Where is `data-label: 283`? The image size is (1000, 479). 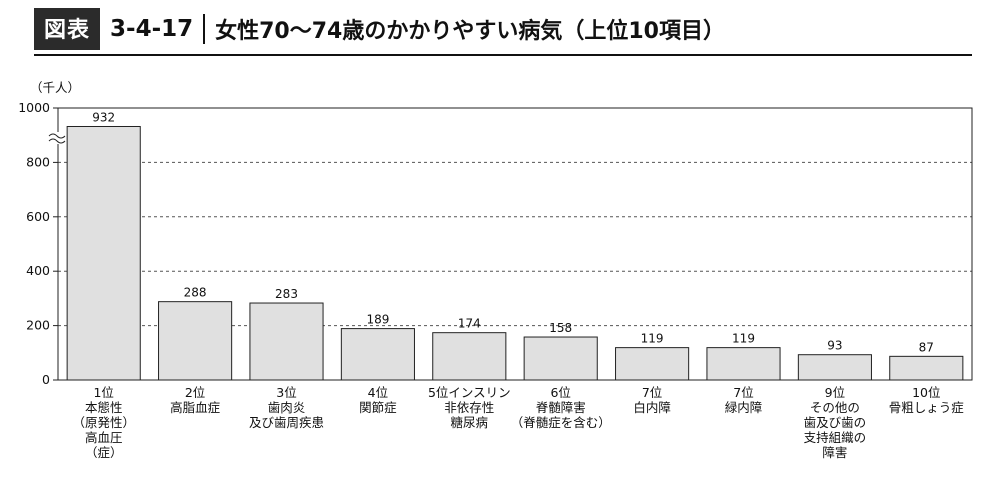 data-label: 283 is located at coordinates (286, 294).